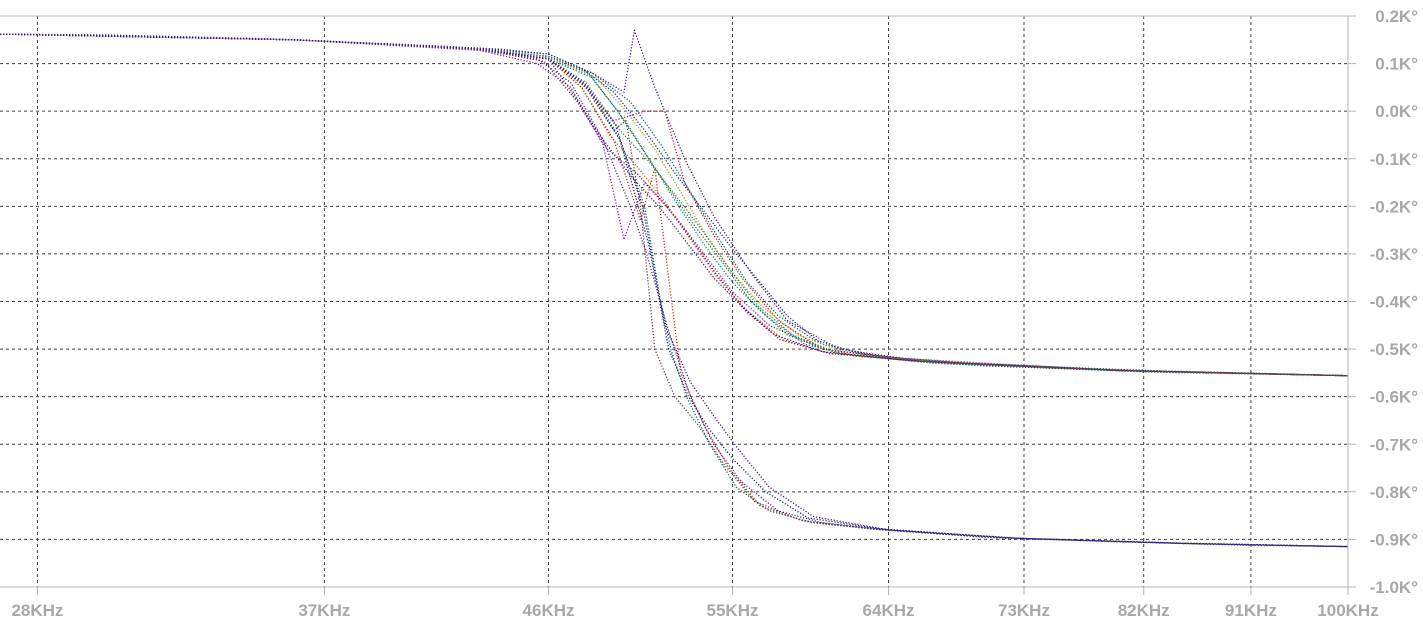 The width and height of the screenshot is (1423, 629). I want to click on x-tick-label: 73KHz, so click(1024, 610).